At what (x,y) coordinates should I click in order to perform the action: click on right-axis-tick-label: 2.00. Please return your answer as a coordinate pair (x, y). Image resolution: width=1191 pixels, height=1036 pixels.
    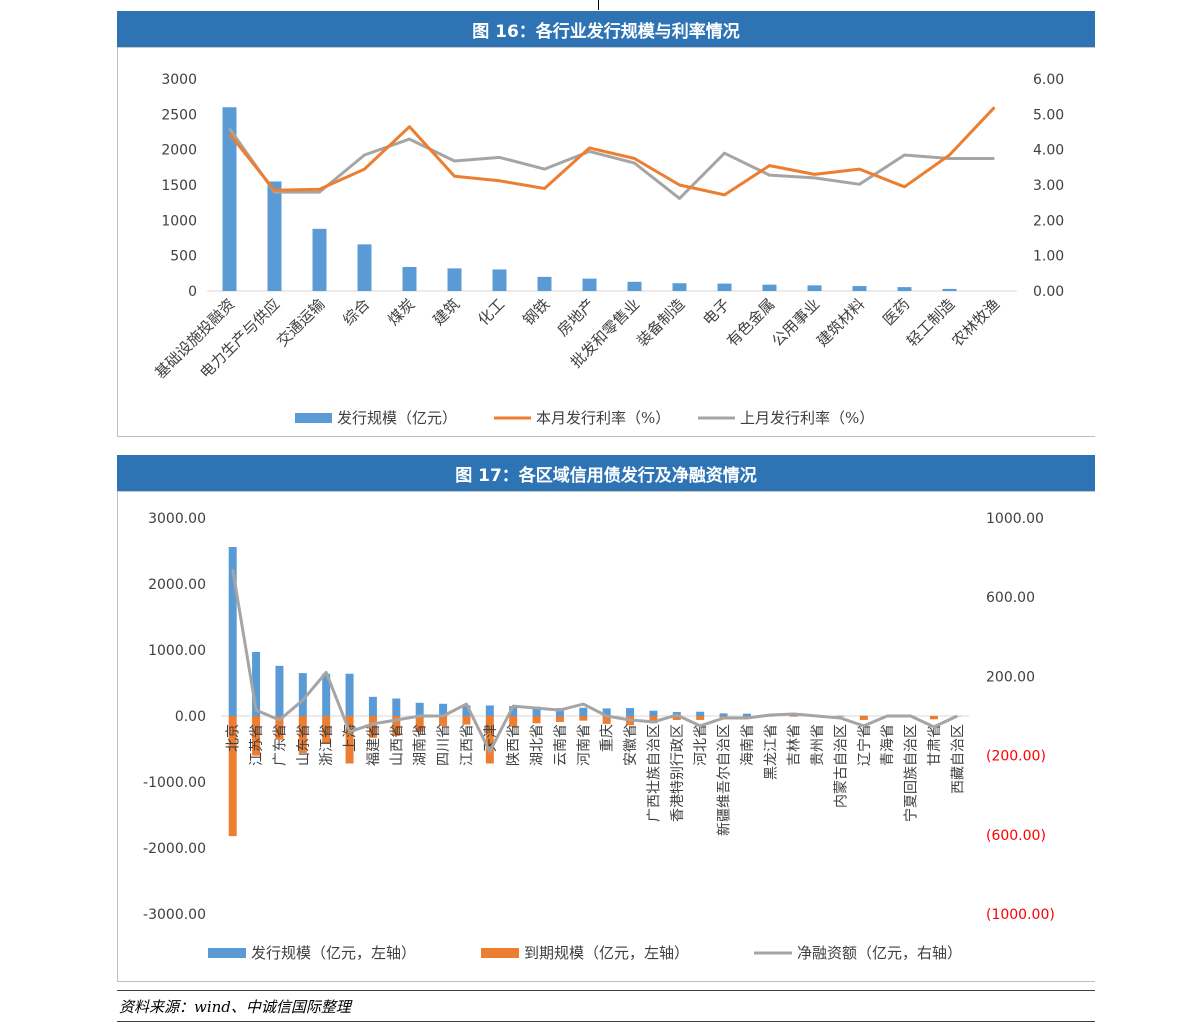
    Looking at the image, I should click on (1048, 221).